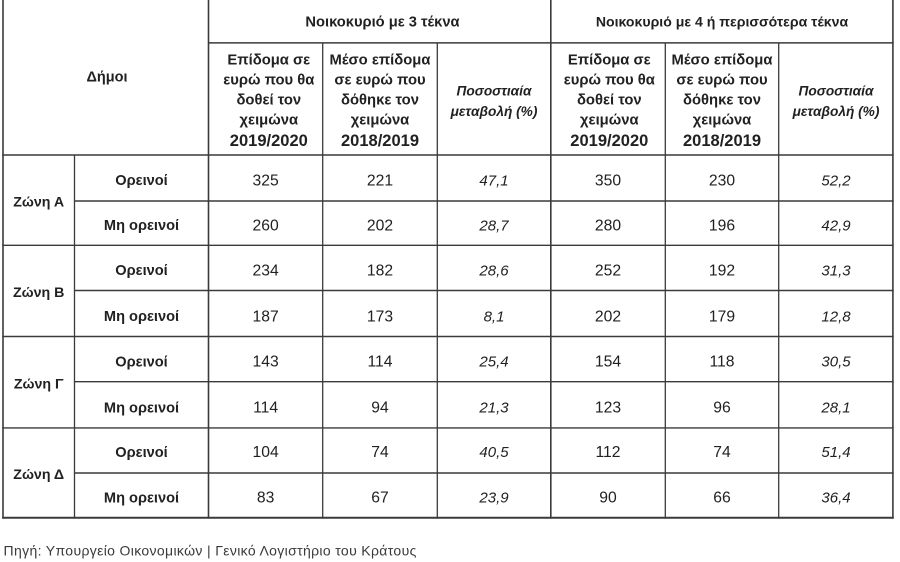 The height and width of the screenshot is (562, 900). Describe the element at coordinates (494, 452) in the screenshot. I see `svg-text: 40,5` at that location.